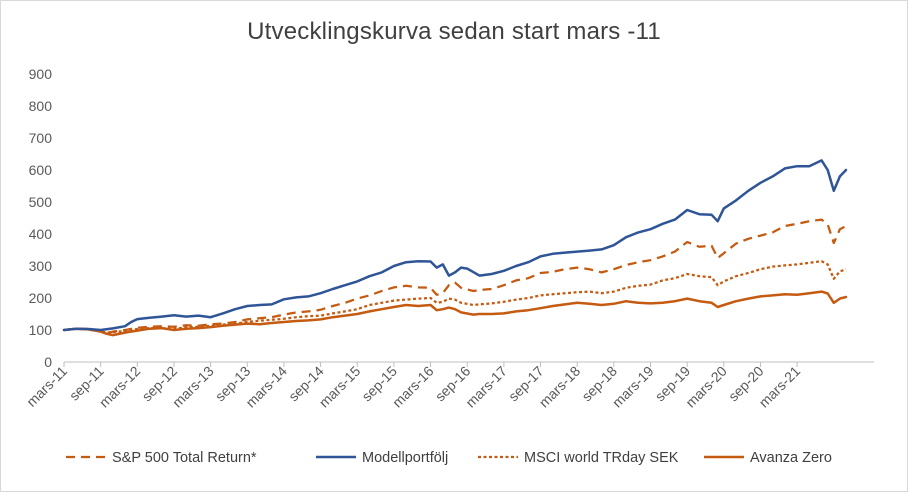 The image size is (908, 492). Describe the element at coordinates (41, 234) in the screenshot. I see `y-tick-label: 400` at that location.